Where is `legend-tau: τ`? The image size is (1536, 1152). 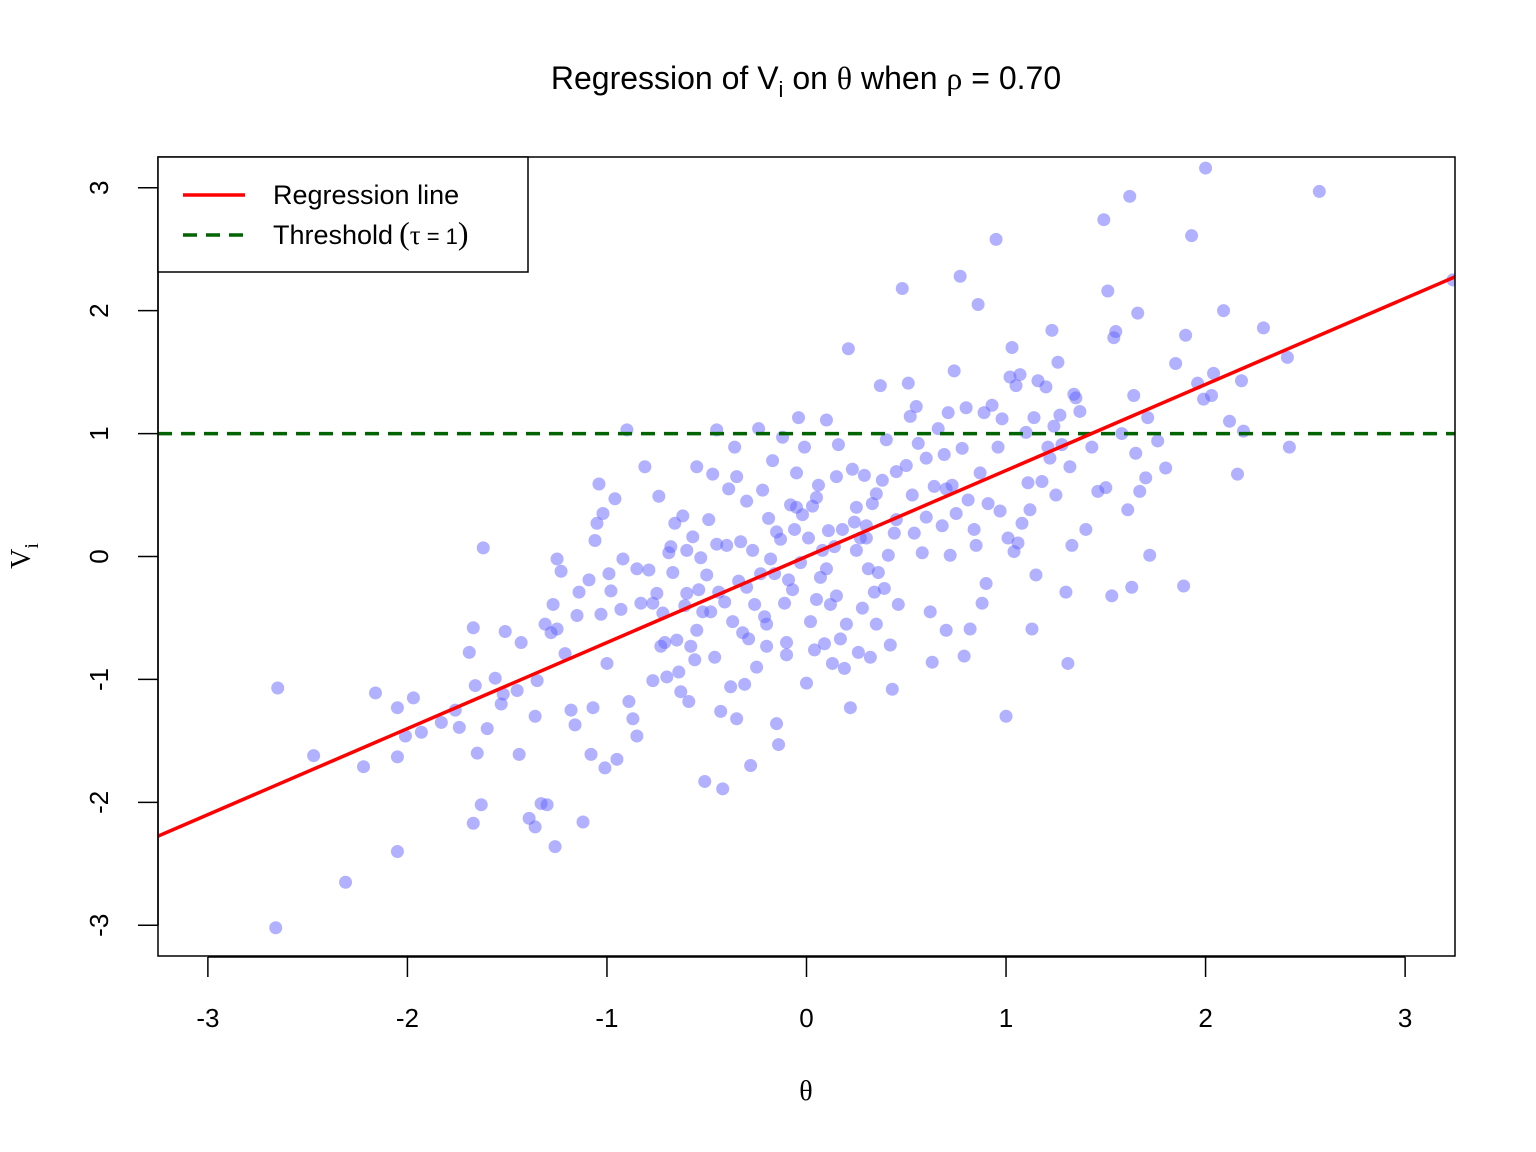 legend-tau: τ is located at coordinates (415, 235).